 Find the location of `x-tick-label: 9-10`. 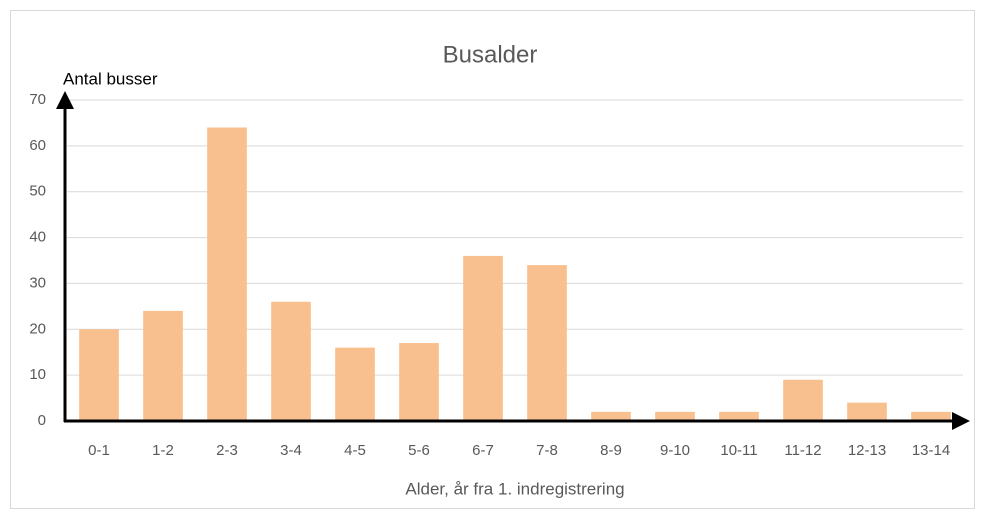

x-tick-label: 9-10 is located at coordinates (675, 450).